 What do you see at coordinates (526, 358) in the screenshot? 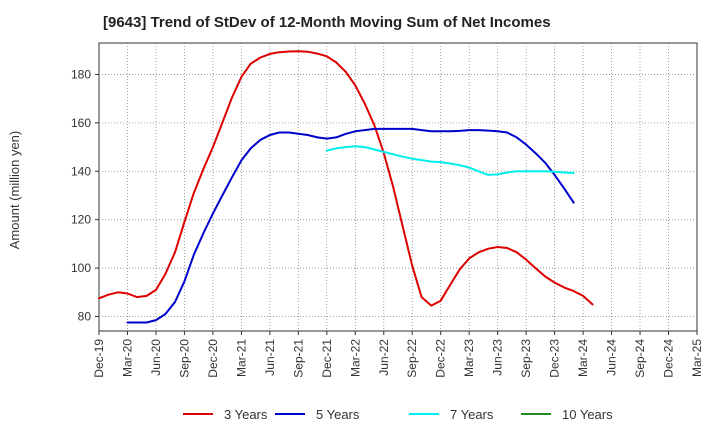
I see `x-tick-label: Sep-23` at bounding box center [526, 358].